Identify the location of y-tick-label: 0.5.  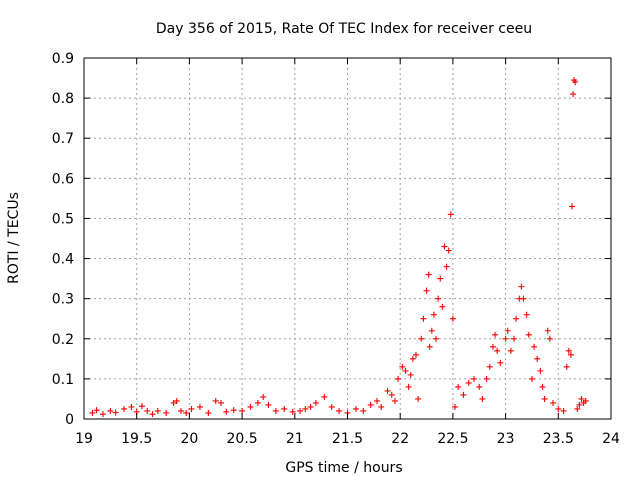
(63, 219).